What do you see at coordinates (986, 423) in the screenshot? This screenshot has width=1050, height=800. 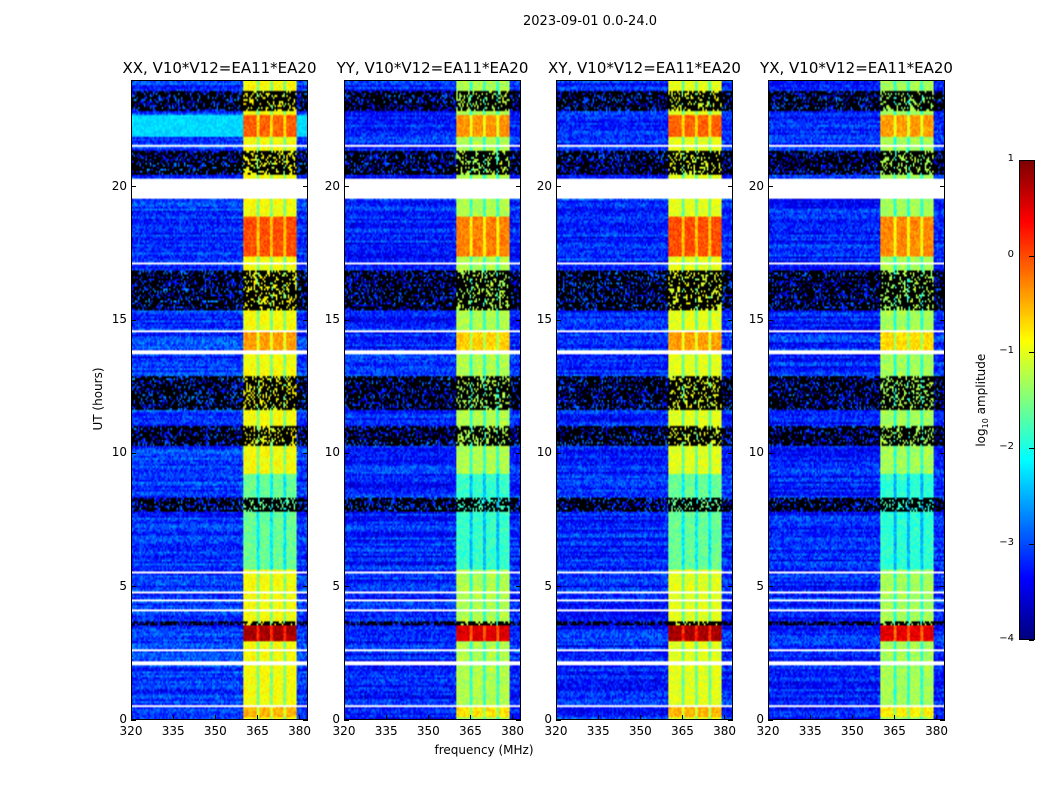 I see `colorbar-label-sub: 10` at bounding box center [986, 423].